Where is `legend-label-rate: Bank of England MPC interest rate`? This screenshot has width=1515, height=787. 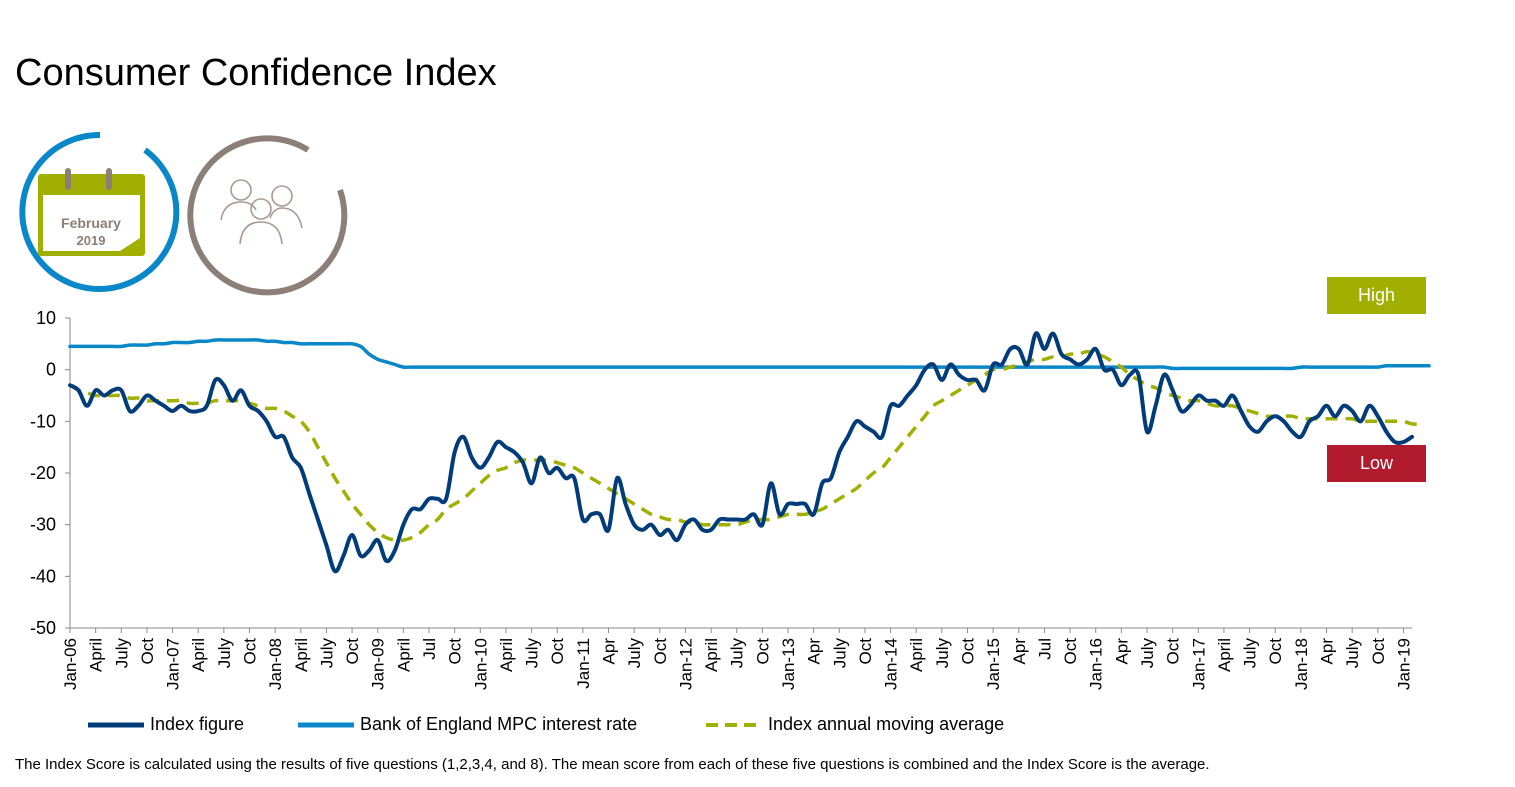 legend-label-rate: Bank of England MPC interest rate is located at coordinates (499, 724).